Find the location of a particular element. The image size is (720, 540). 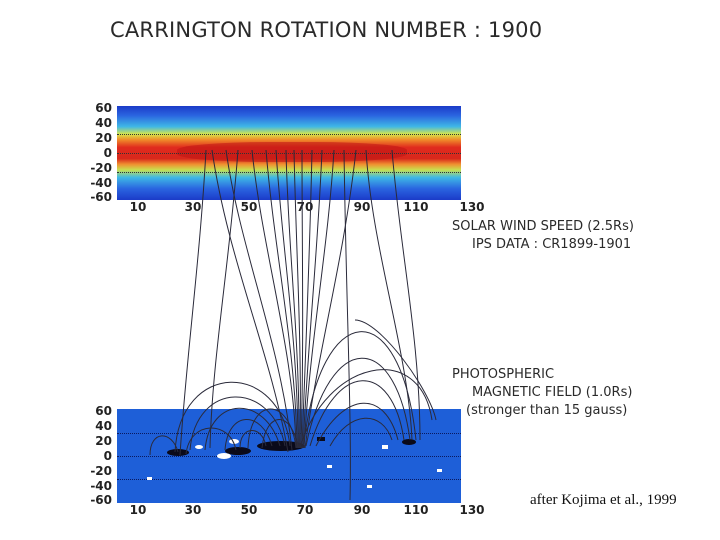

bottom-y-tick: -60 is located at coordinates (101, 500).